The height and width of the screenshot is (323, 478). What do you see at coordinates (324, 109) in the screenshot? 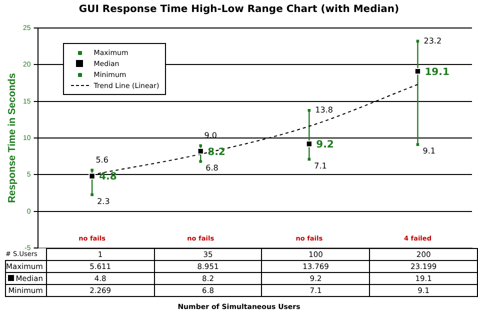
I see `data-label: 13.8` at bounding box center [324, 109].